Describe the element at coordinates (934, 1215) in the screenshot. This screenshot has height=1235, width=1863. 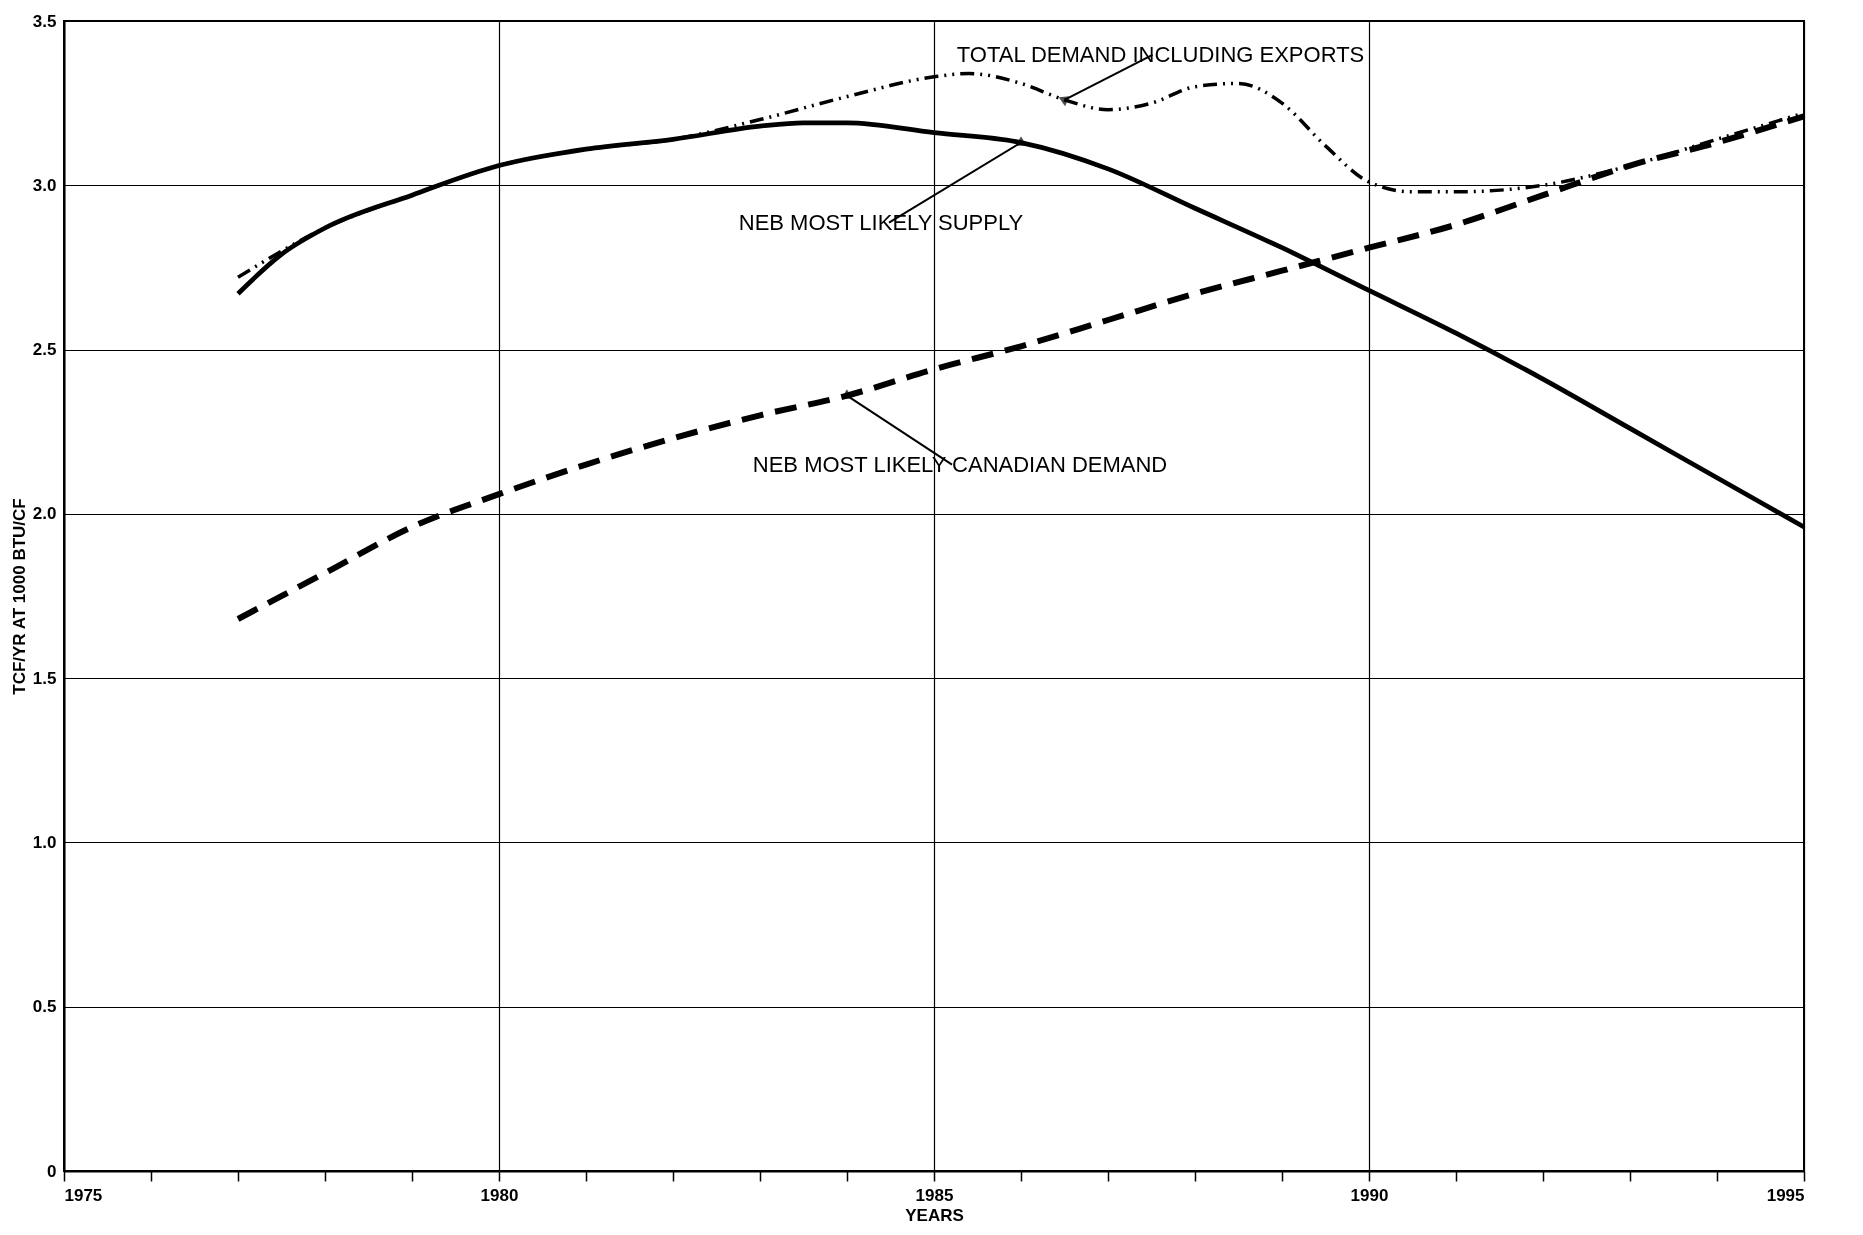
I see `x-axis-title: YEARS` at that location.